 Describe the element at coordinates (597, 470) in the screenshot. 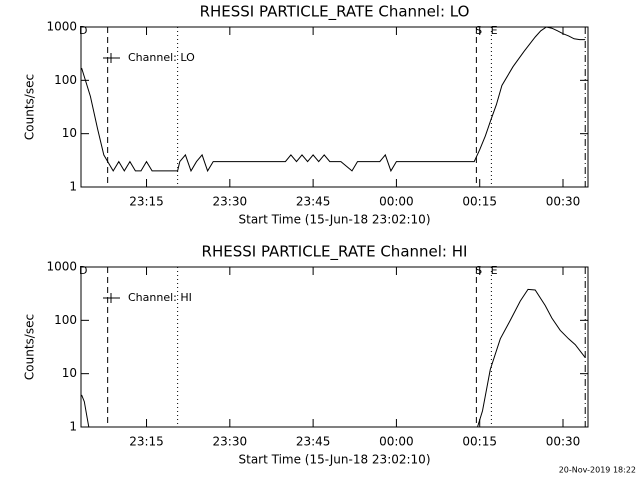

I see `footer: 20-Nov-2019 18:22` at that location.